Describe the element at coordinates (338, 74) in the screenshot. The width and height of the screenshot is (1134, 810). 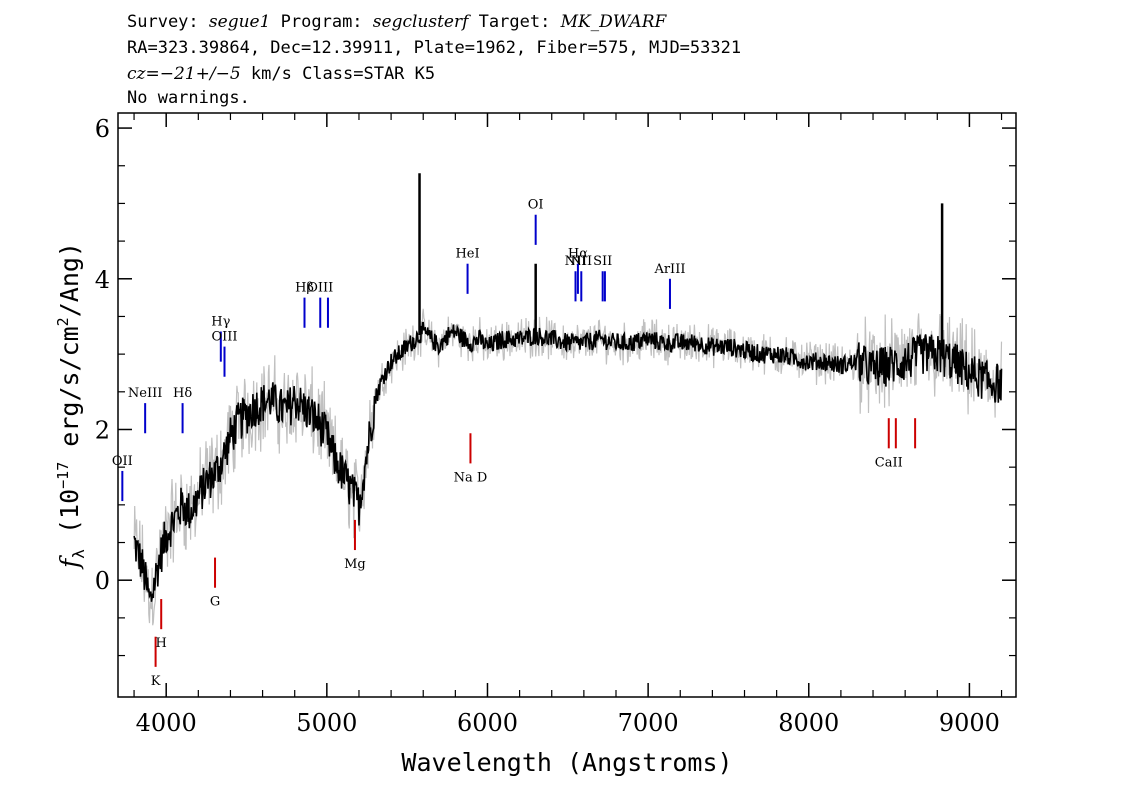
I see `class-text: km/s Class=STAR K5` at that location.